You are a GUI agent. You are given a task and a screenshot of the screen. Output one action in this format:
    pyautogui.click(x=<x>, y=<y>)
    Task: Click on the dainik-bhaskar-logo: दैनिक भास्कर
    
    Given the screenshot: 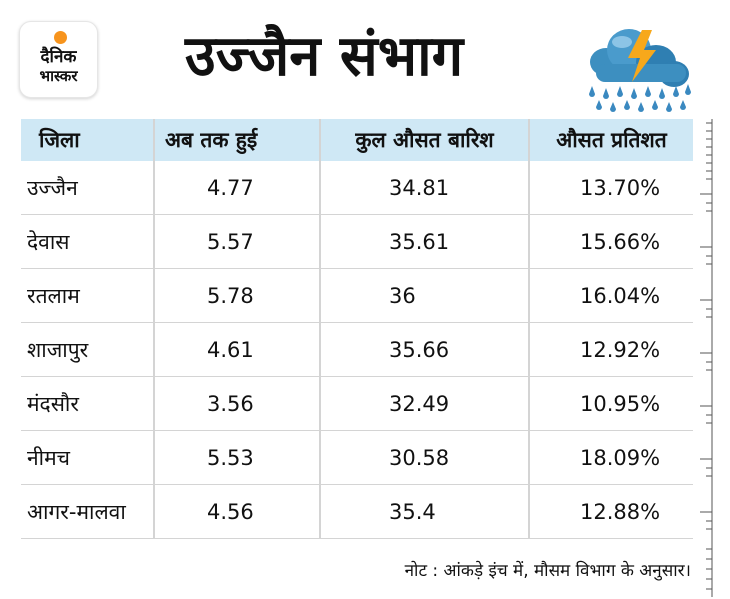 What is the action you would take?
    pyautogui.click(x=58, y=59)
    